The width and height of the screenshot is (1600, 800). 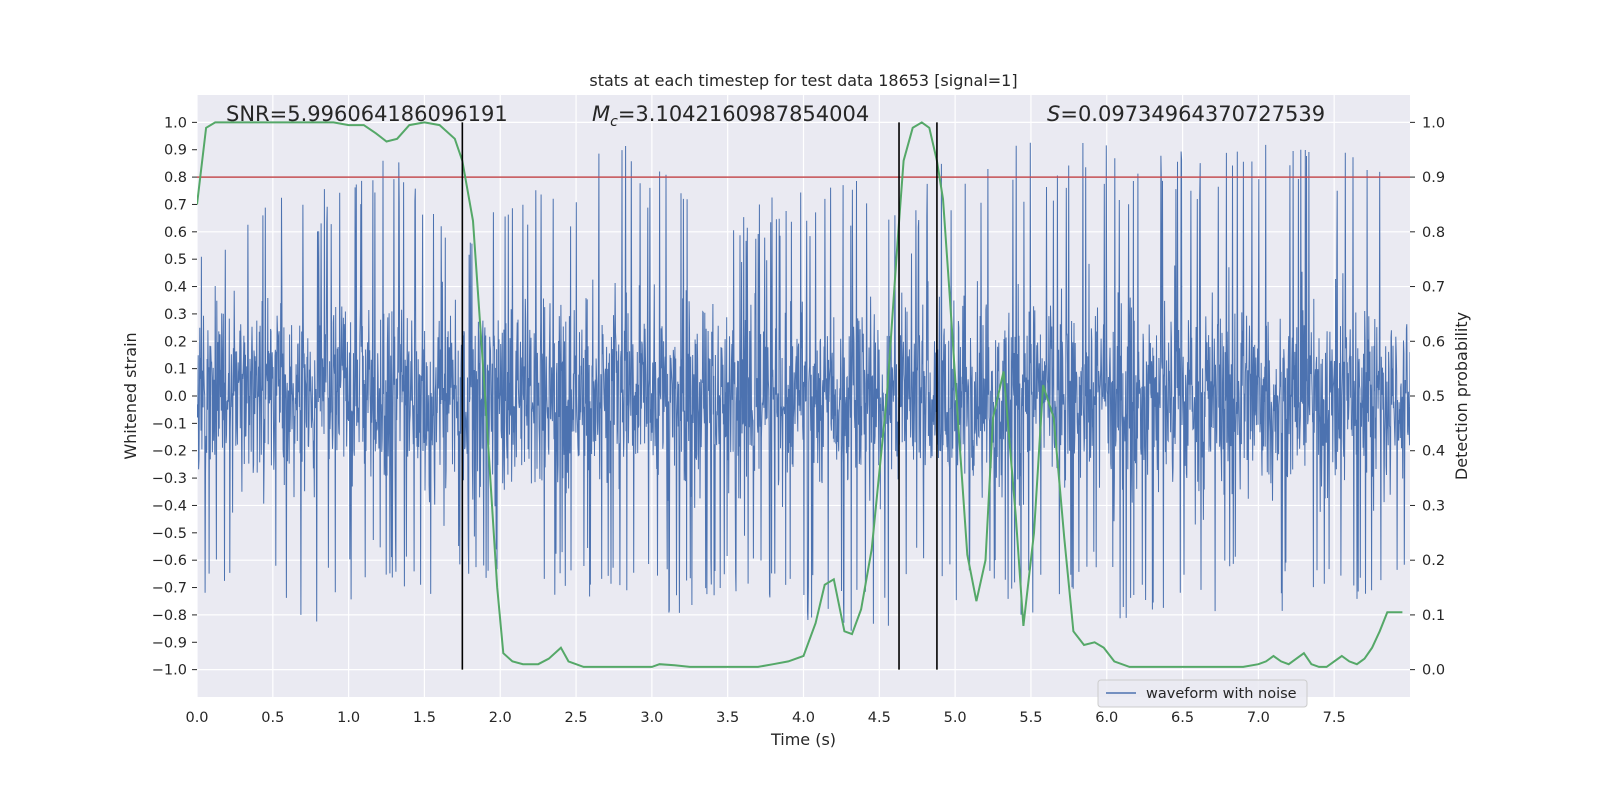 I want to click on y2-tick-label: 0.6, so click(x=1433, y=342).